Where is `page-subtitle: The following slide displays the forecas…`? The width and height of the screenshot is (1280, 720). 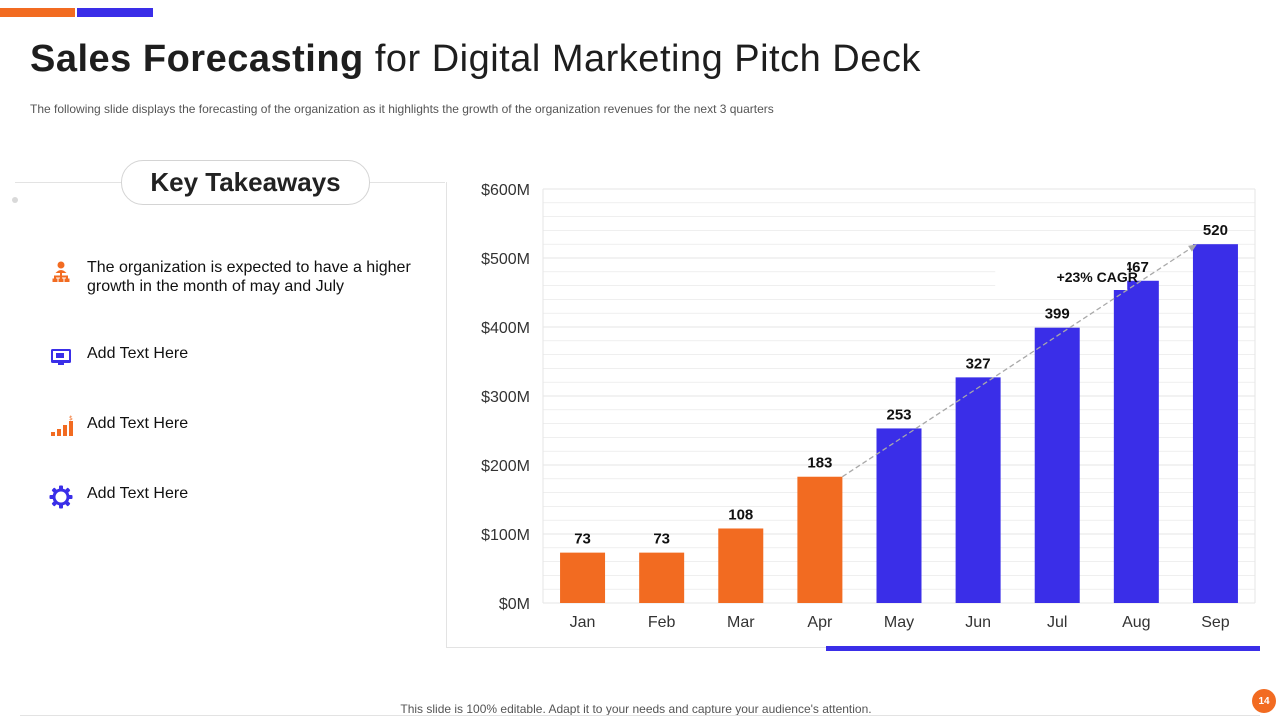
page-subtitle: The following slide displays the forecas… is located at coordinates (402, 109).